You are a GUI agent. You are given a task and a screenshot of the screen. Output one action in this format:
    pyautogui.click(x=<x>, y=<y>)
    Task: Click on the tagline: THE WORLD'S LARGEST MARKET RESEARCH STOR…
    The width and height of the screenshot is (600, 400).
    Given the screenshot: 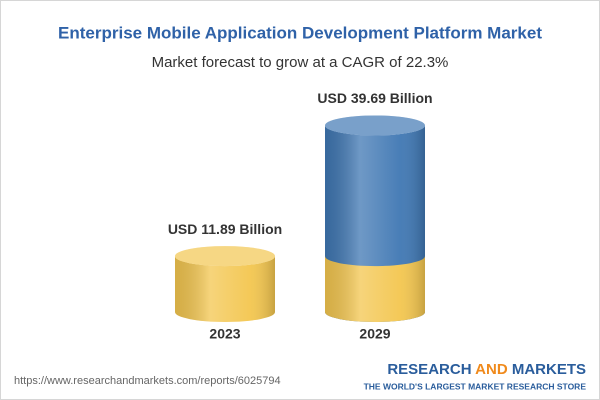 What is the action you would take?
    pyautogui.click(x=475, y=386)
    